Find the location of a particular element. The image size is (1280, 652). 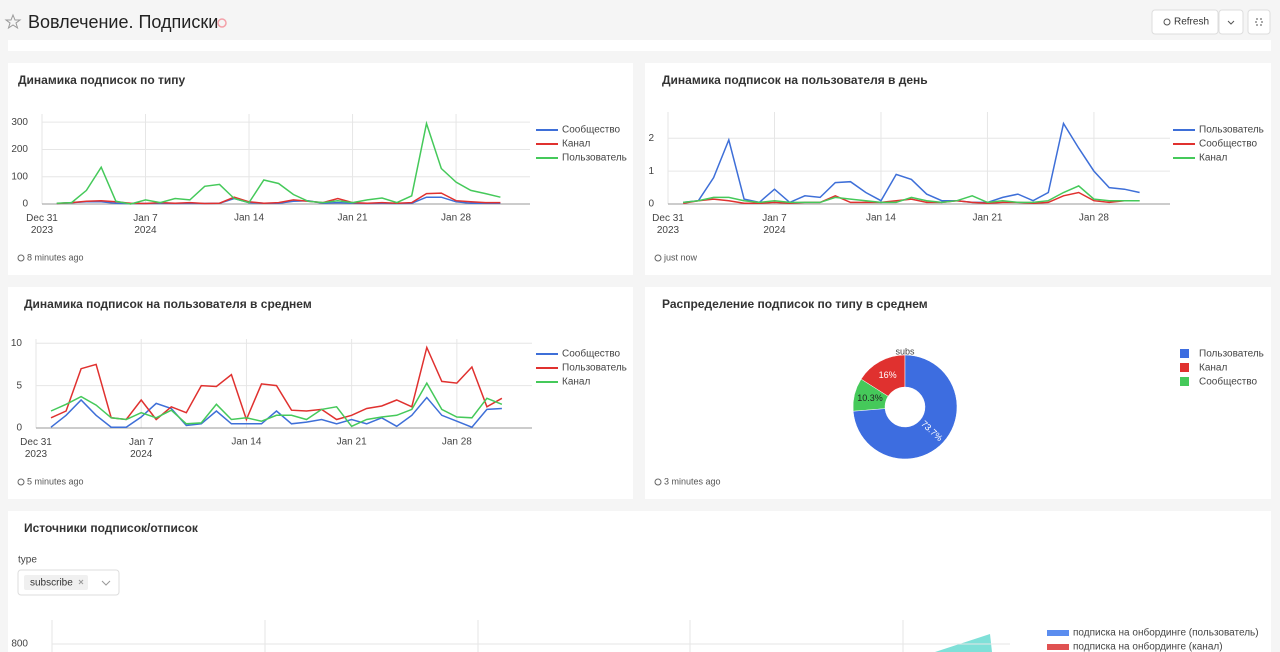

panel-title: Распределение подписок по типу в среднем is located at coordinates (795, 304).